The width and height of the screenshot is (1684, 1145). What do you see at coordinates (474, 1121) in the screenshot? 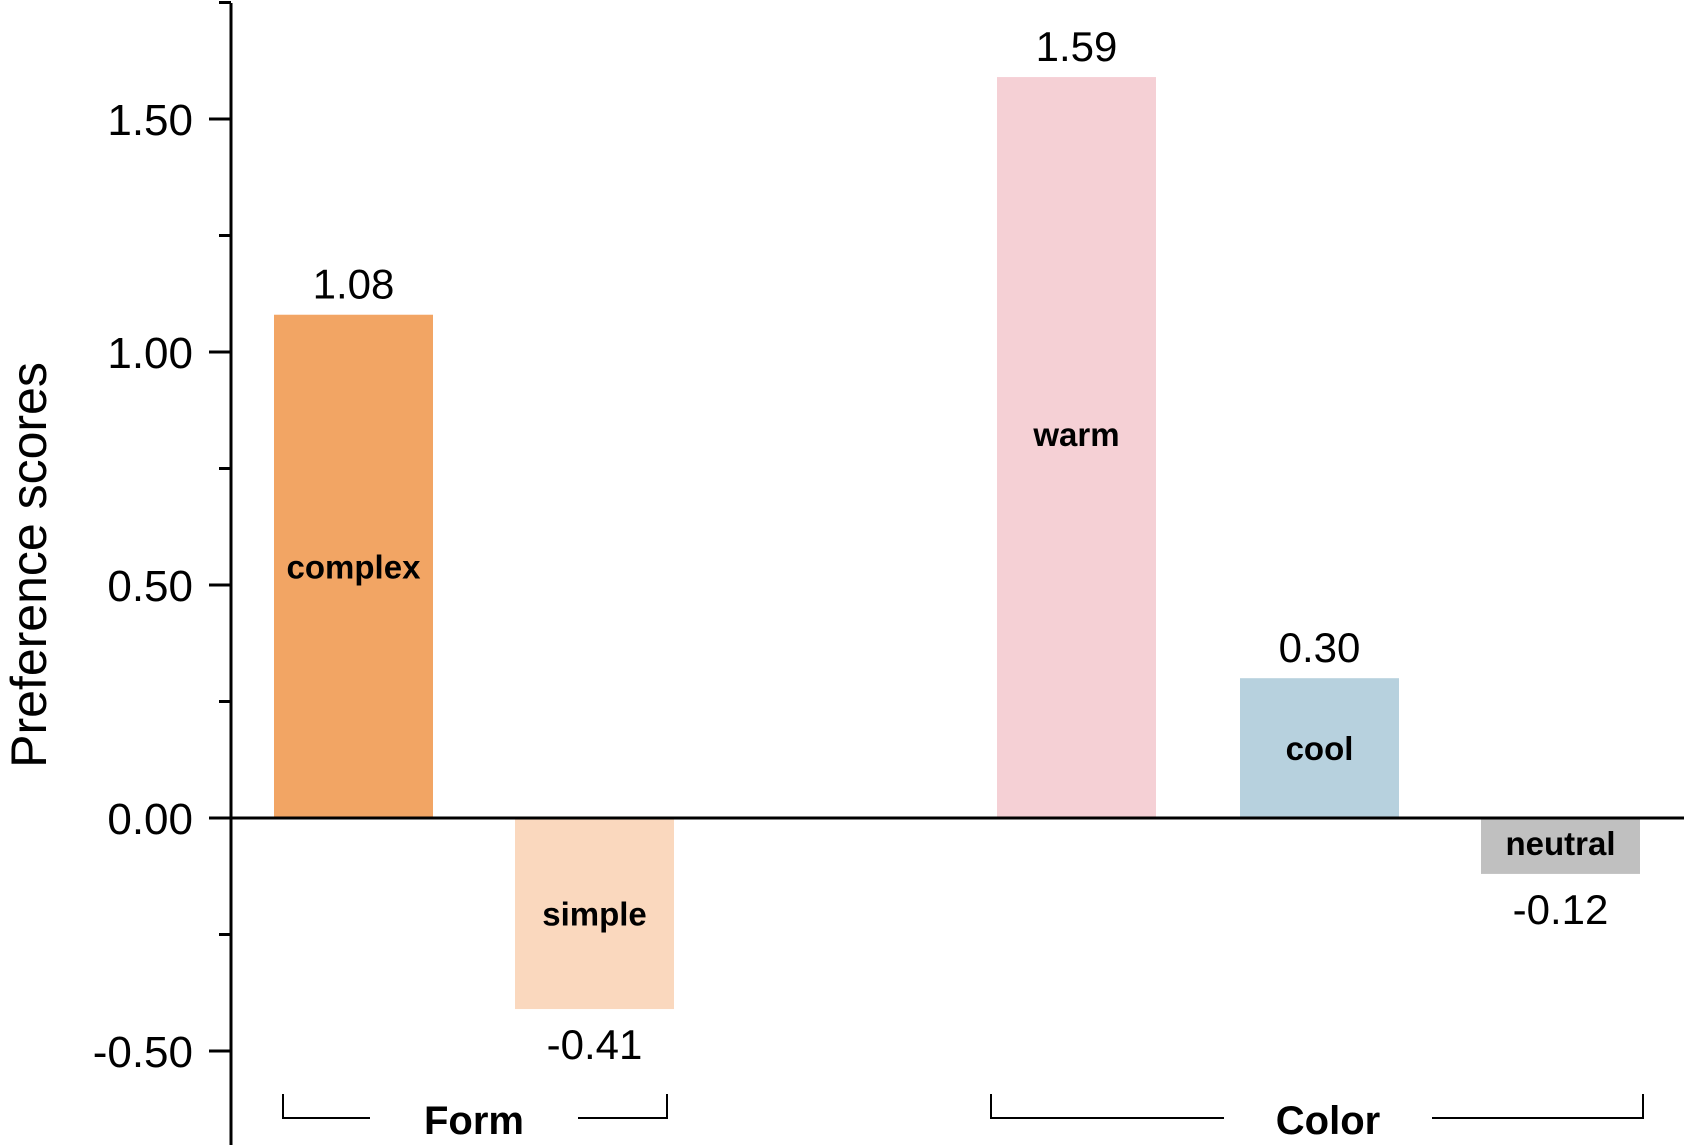
I see `group-label-form: Form` at bounding box center [474, 1121].